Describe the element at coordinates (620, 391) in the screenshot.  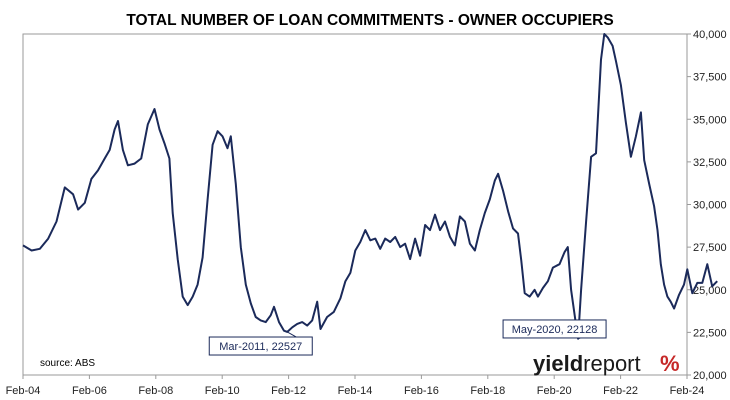
I see `x-tick-label: Feb-22` at that location.